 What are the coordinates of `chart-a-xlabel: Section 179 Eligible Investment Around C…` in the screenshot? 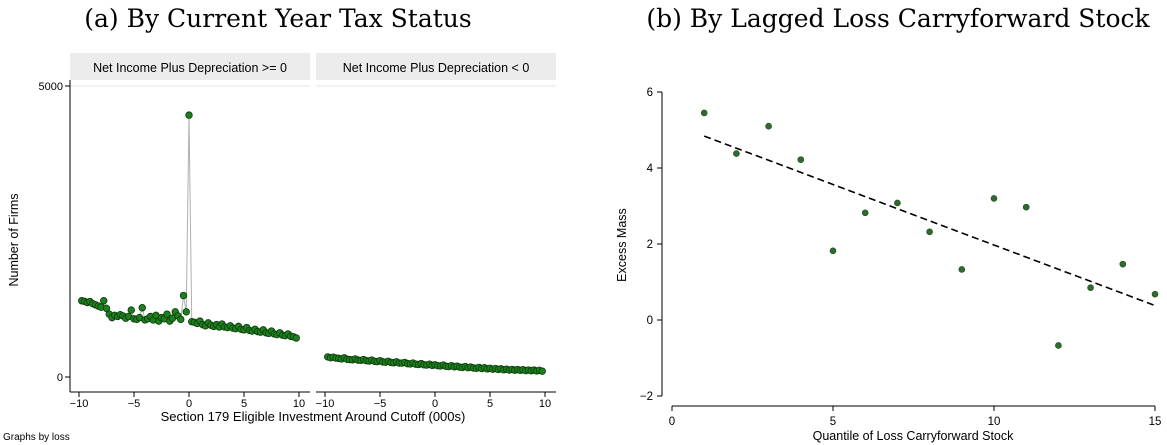 It's located at (313, 416).